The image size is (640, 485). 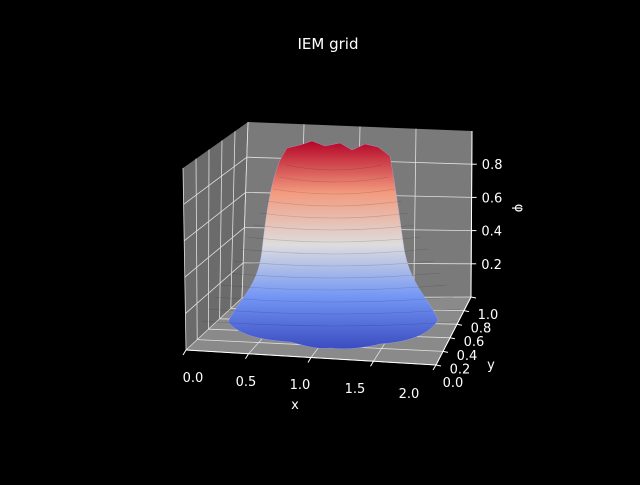 I want to click on z-axis-line, so click(x=471, y=214).